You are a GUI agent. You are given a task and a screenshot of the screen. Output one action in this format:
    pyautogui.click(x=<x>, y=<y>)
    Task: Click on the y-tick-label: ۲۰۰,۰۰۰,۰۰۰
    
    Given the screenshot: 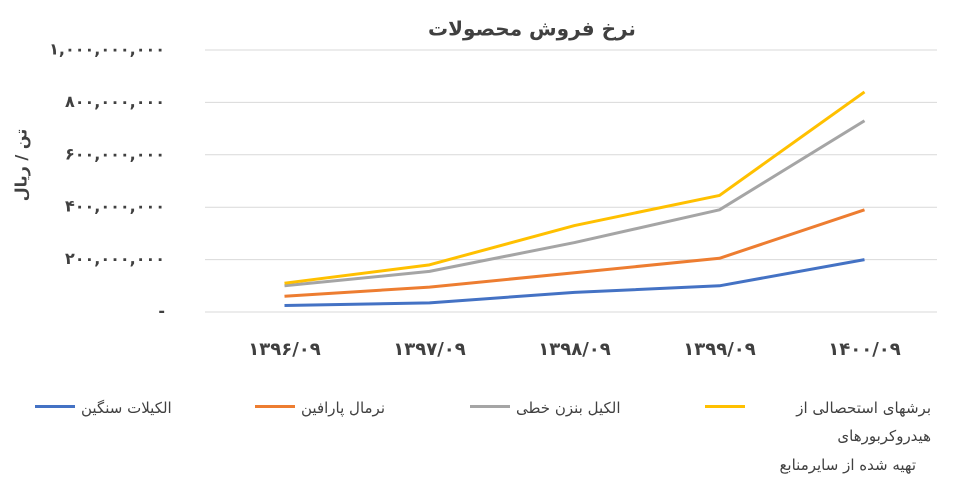 What is the action you would take?
    pyautogui.click(x=115, y=258)
    